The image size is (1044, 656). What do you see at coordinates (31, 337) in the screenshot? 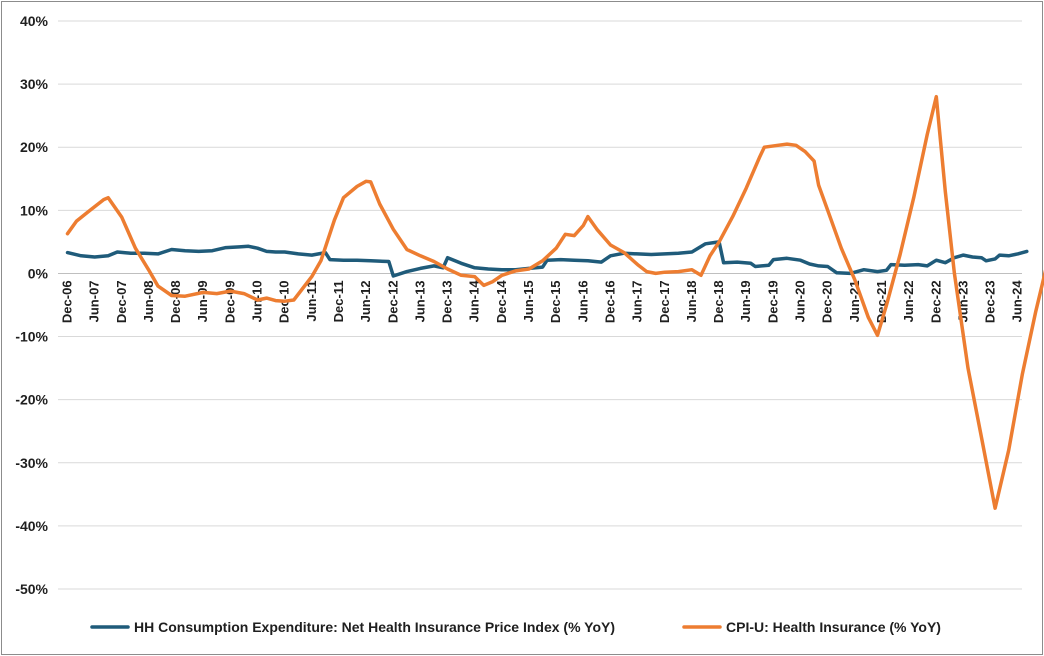
I see `y-tick-label: -10%` at bounding box center [31, 337].